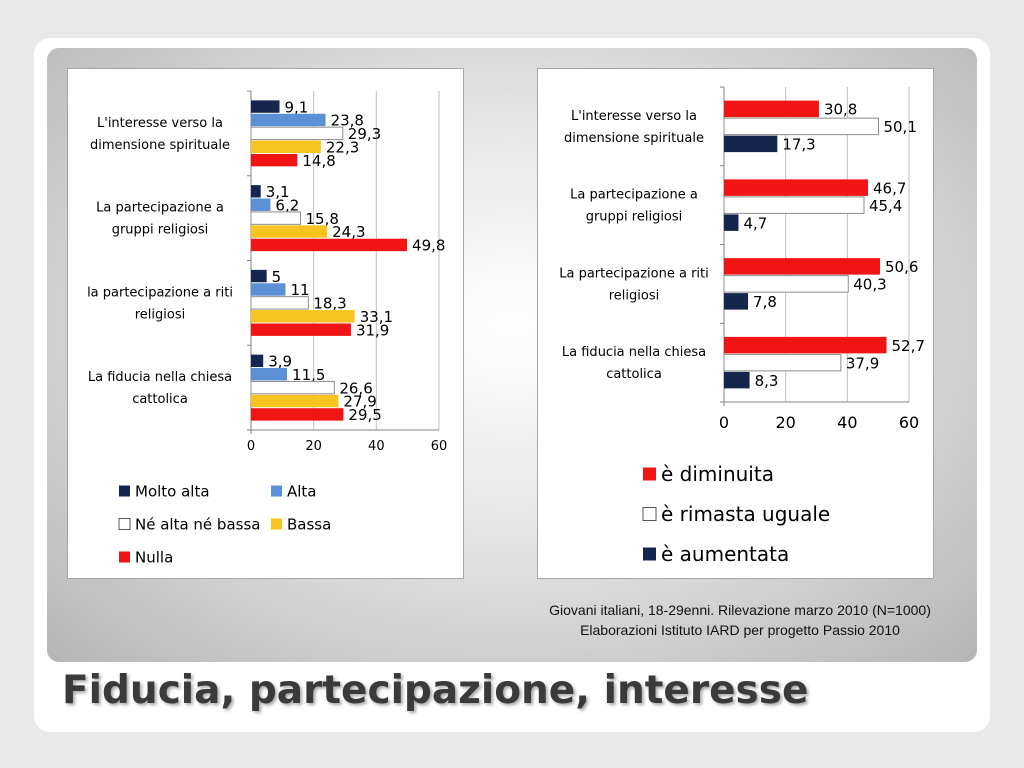 Image resolution: width=1024 pixels, height=768 pixels. I want to click on right-data-label: 40,3, so click(869, 285).